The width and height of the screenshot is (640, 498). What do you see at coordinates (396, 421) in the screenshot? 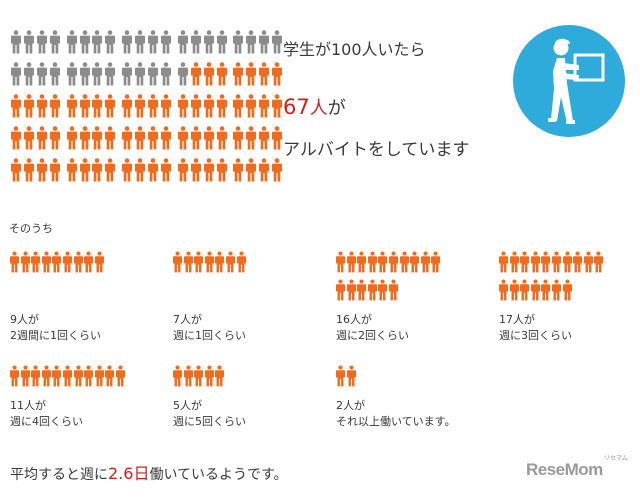
I see `group-frequency-label: それ以上働いています。` at bounding box center [396, 421].